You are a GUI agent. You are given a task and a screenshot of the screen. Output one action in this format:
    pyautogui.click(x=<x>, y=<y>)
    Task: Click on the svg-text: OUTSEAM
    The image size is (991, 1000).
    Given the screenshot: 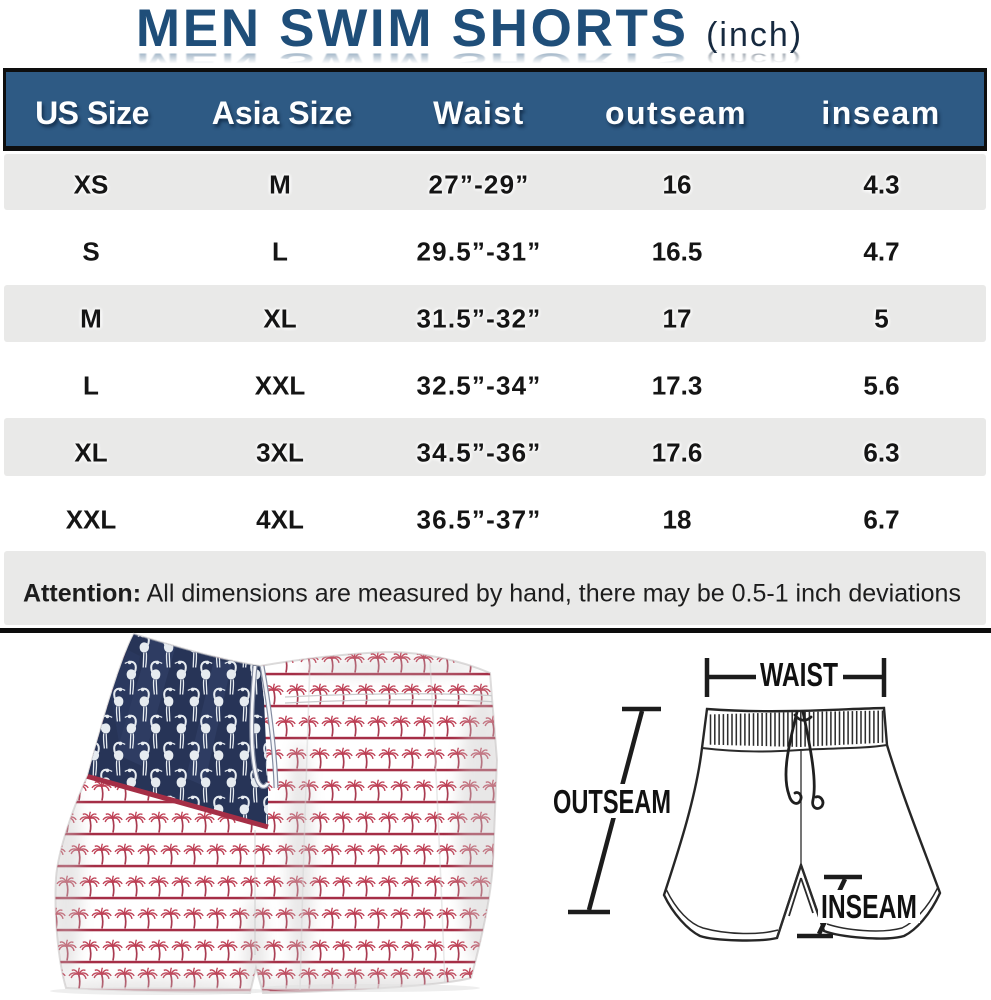 What is the action you would take?
    pyautogui.click(x=612, y=801)
    